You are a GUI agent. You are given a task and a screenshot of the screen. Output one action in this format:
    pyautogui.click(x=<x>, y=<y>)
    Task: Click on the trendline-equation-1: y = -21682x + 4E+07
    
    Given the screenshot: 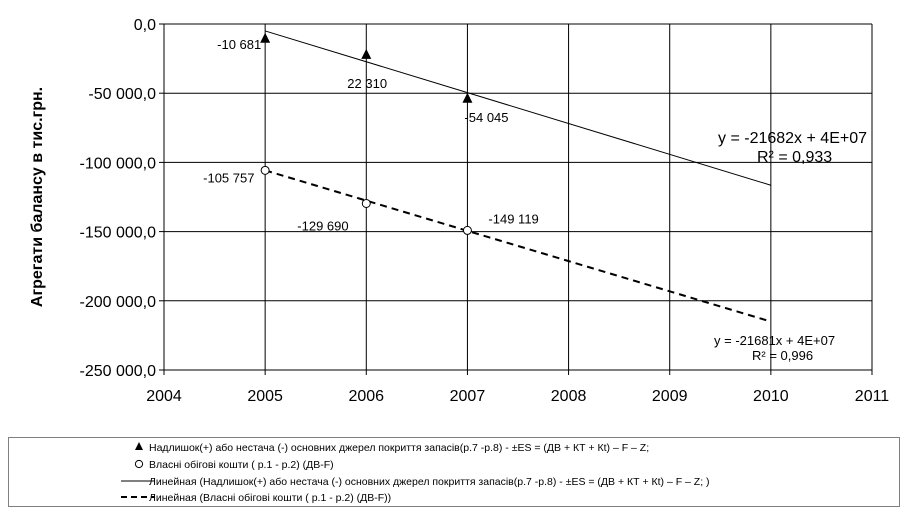 What is the action you would take?
    pyautogui.click(x=792, y=138)
    